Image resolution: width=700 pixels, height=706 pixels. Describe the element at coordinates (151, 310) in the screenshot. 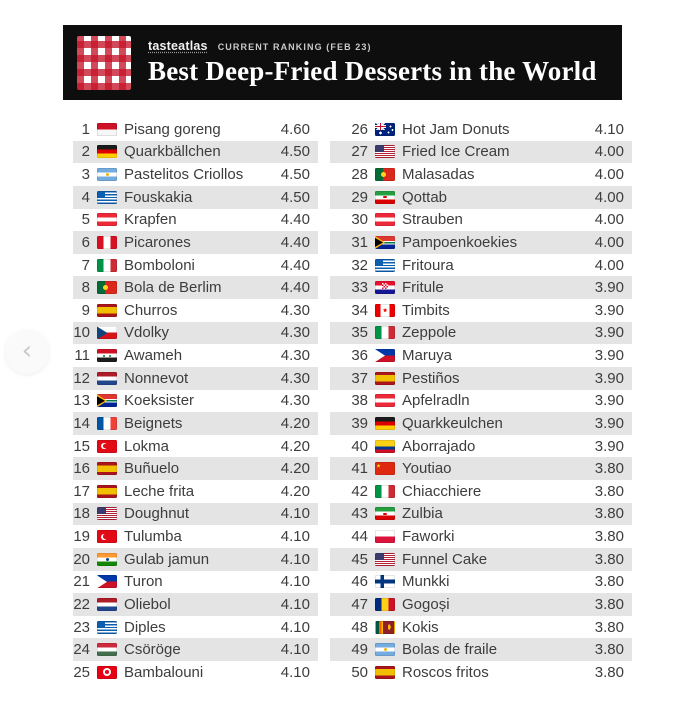

I see `dessert-name: Churros` at that location.